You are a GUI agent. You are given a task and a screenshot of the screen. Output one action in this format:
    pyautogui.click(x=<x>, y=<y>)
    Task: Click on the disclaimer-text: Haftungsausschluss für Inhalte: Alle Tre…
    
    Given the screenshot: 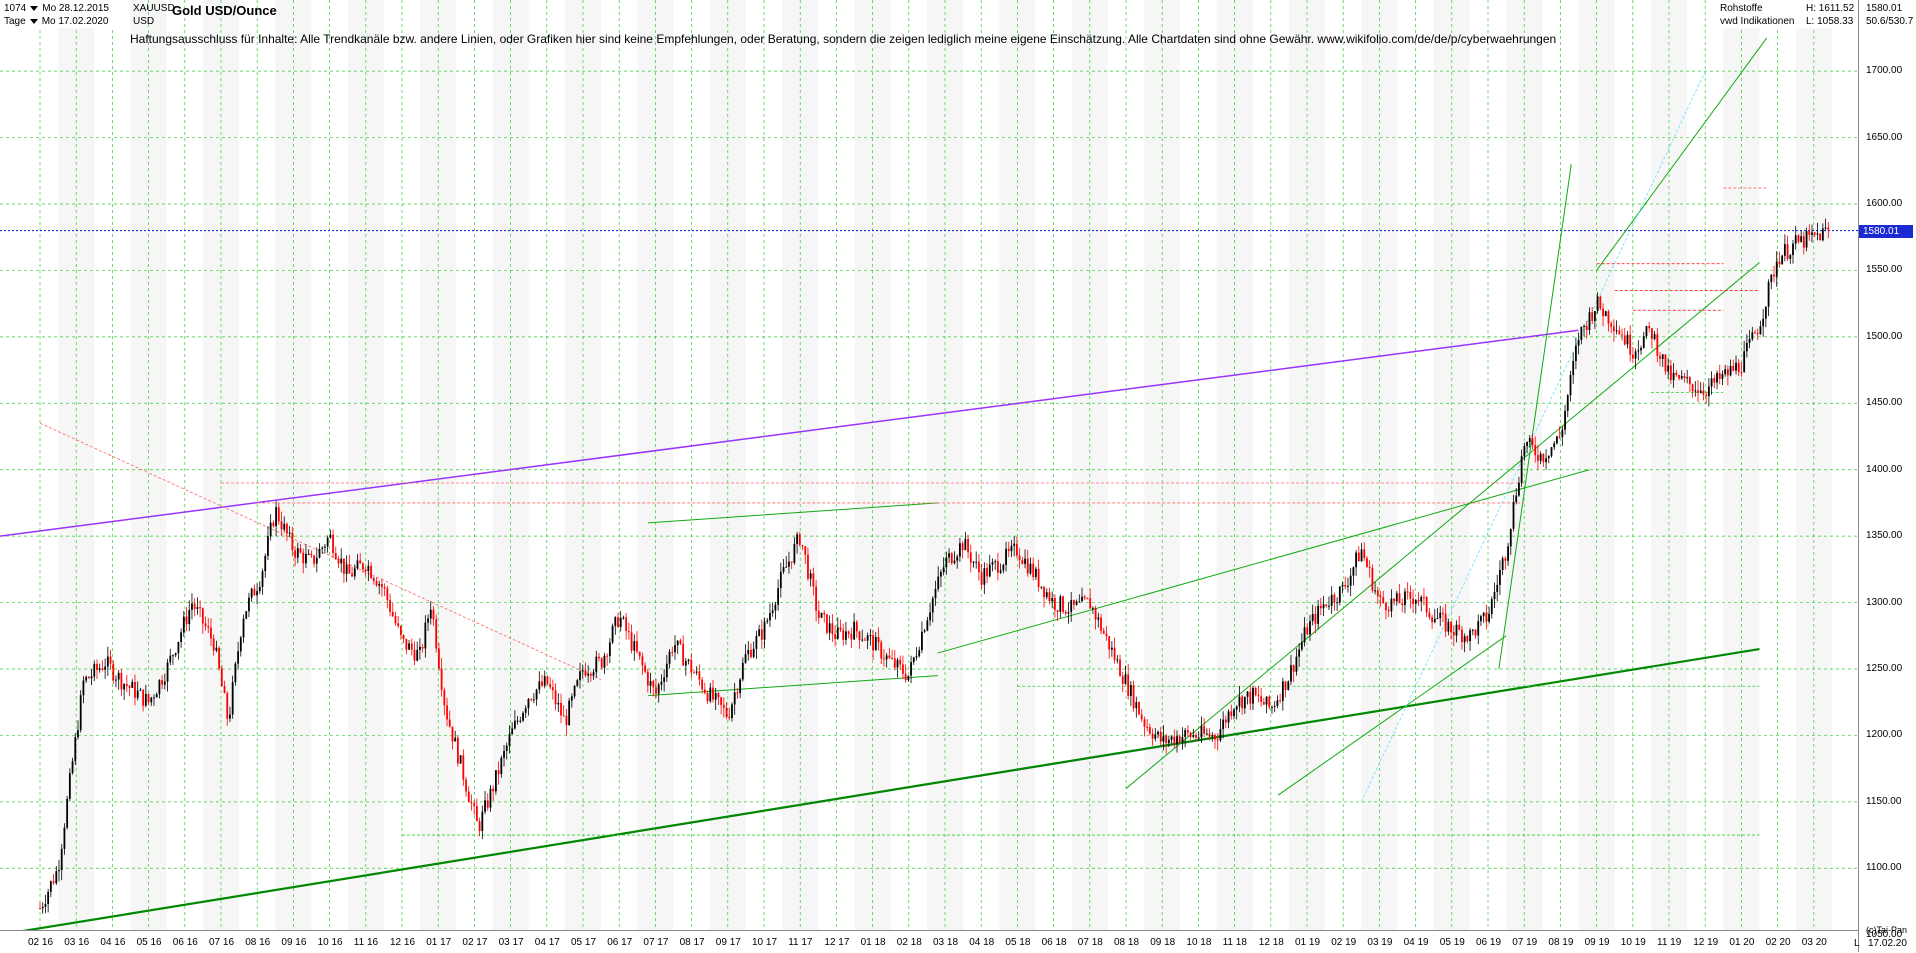 What is the action you would take?
    pyautogui.click(x=843, y=39)
    